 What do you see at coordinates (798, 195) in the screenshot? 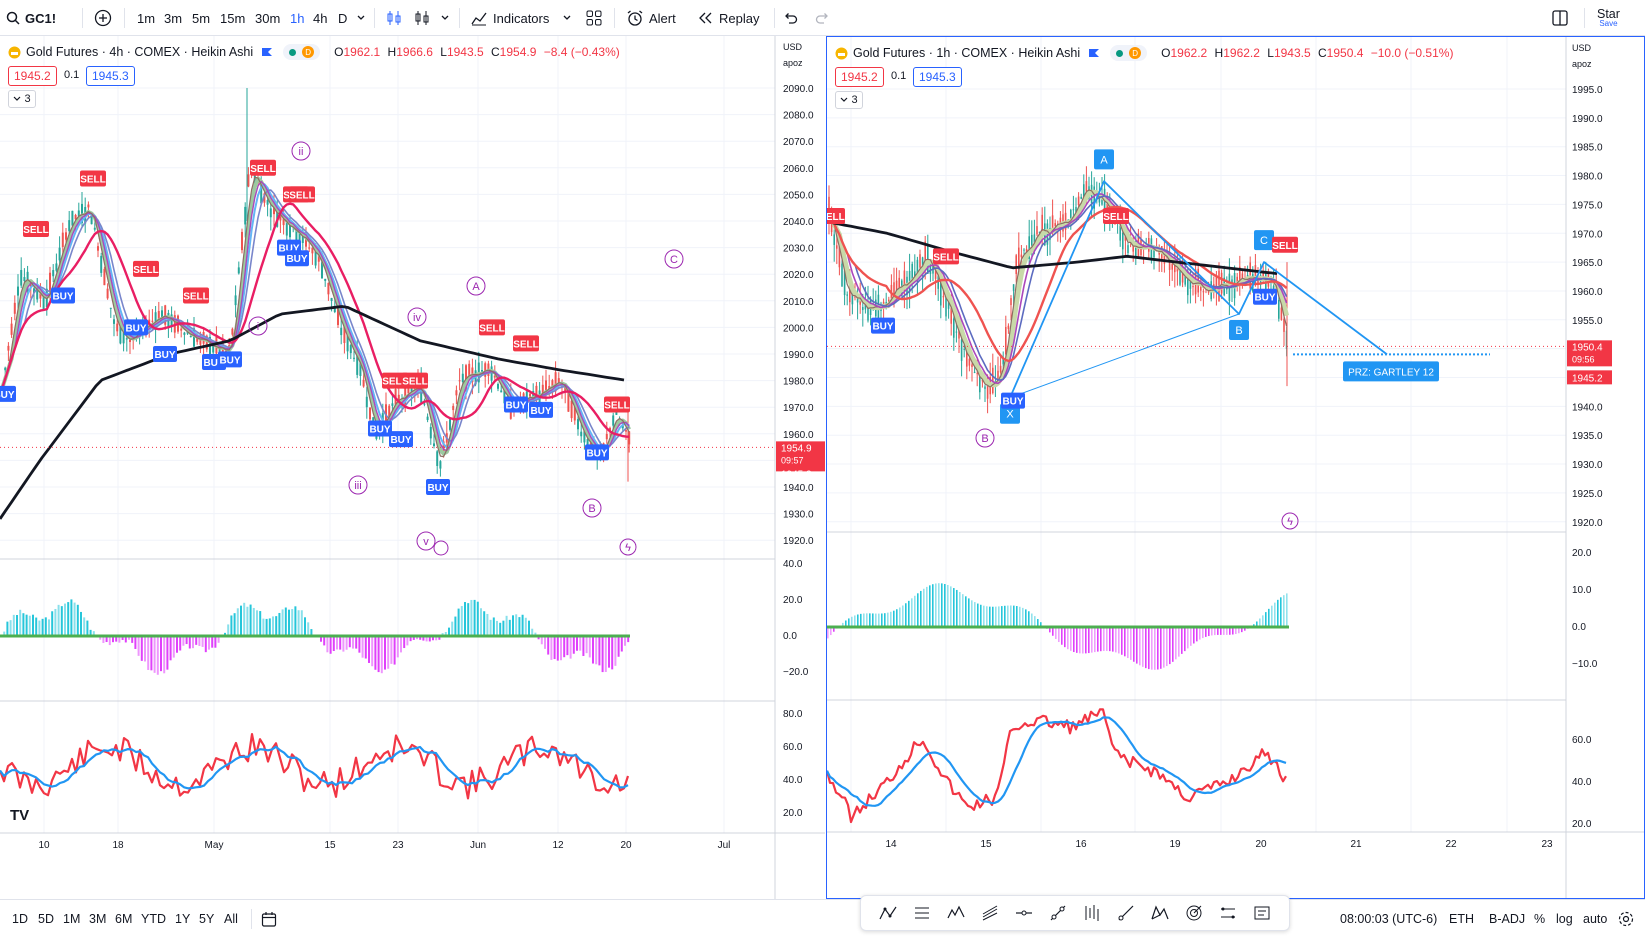
I see `price-tick: 2050.0` at bounding box center [798, 195].